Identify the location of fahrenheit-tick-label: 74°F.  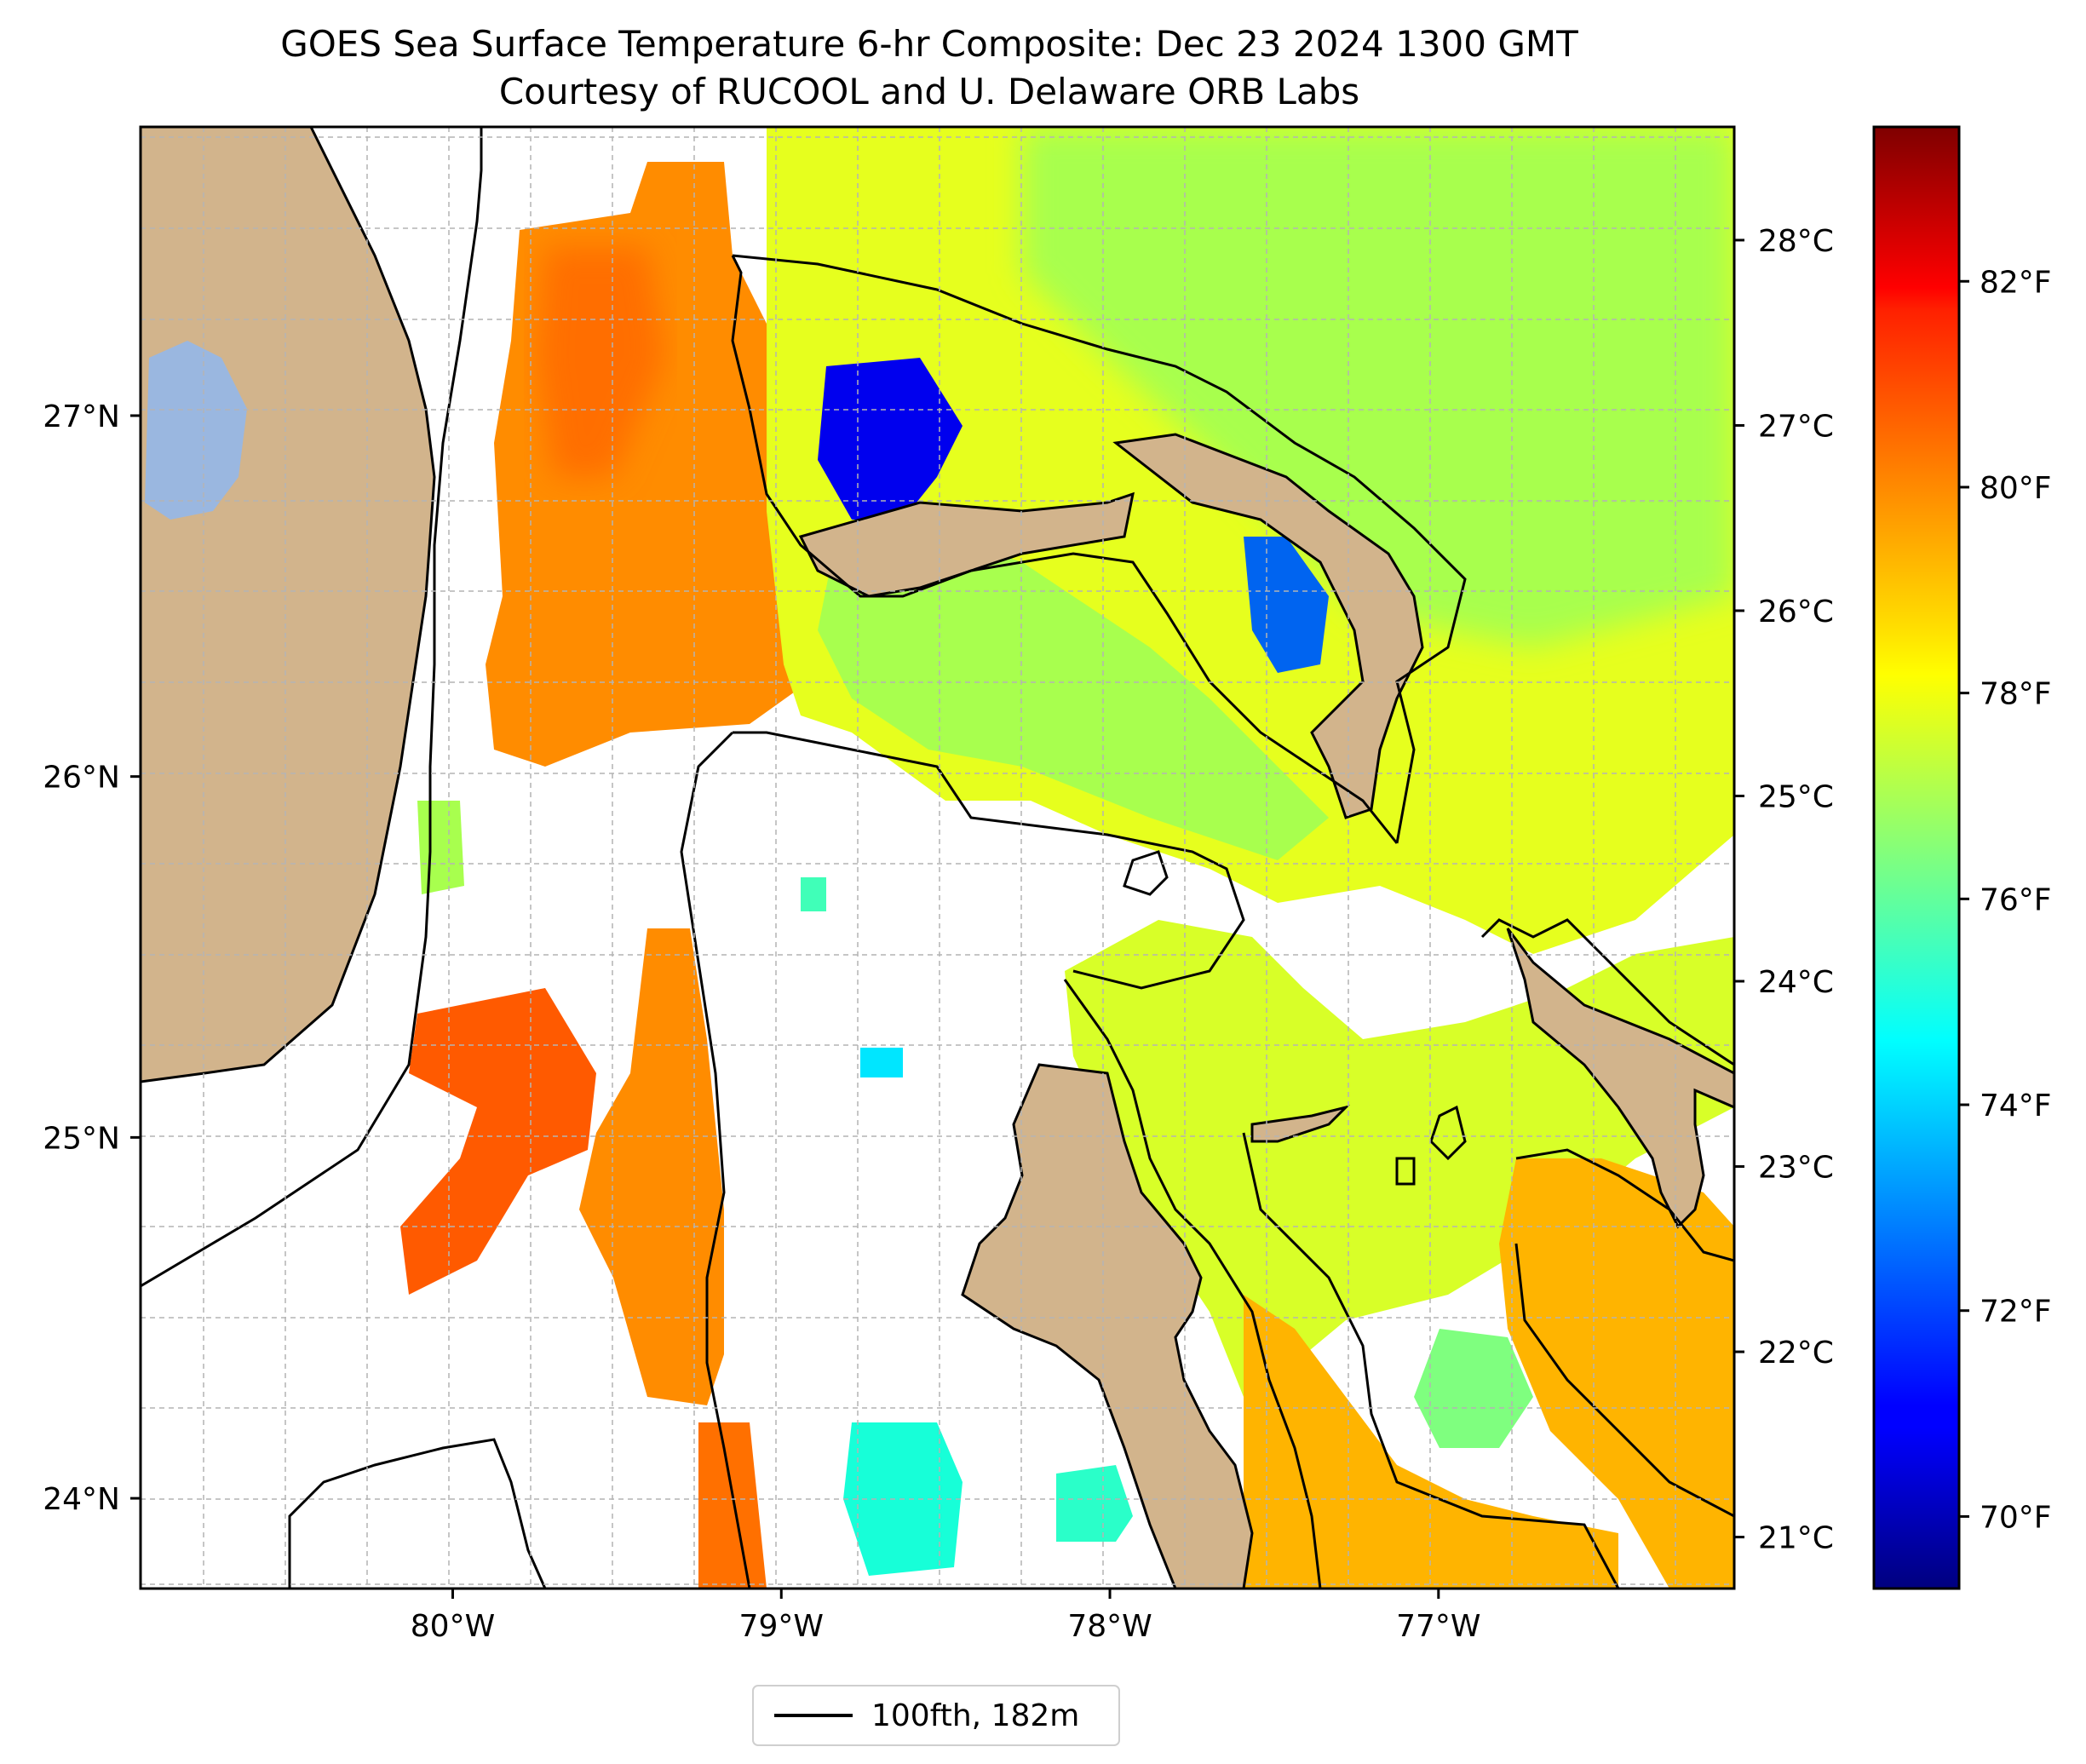
(2016, 1106).